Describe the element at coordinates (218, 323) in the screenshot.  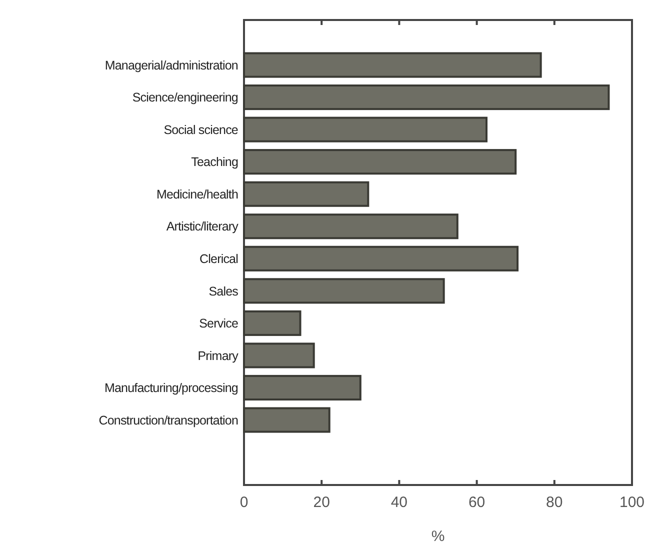
I see `y-tick-label: Service` at that location.